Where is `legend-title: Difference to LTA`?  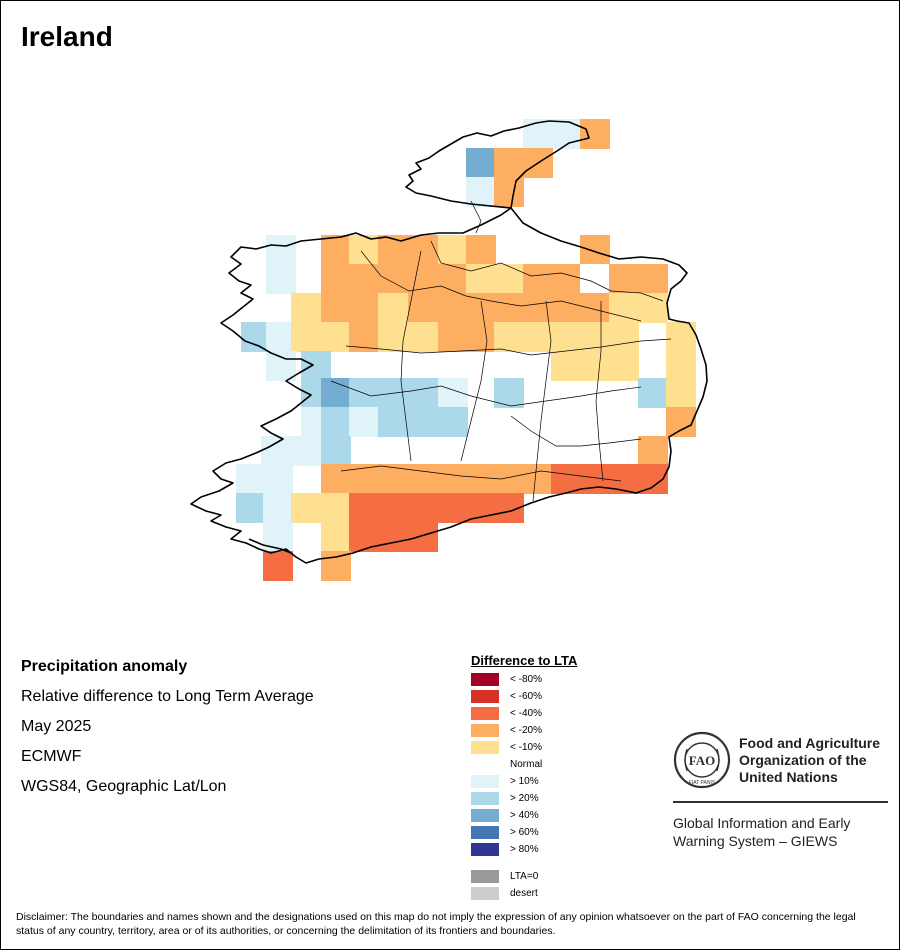
legend-title: Difference to LTA is located at coordinates (524, 660).